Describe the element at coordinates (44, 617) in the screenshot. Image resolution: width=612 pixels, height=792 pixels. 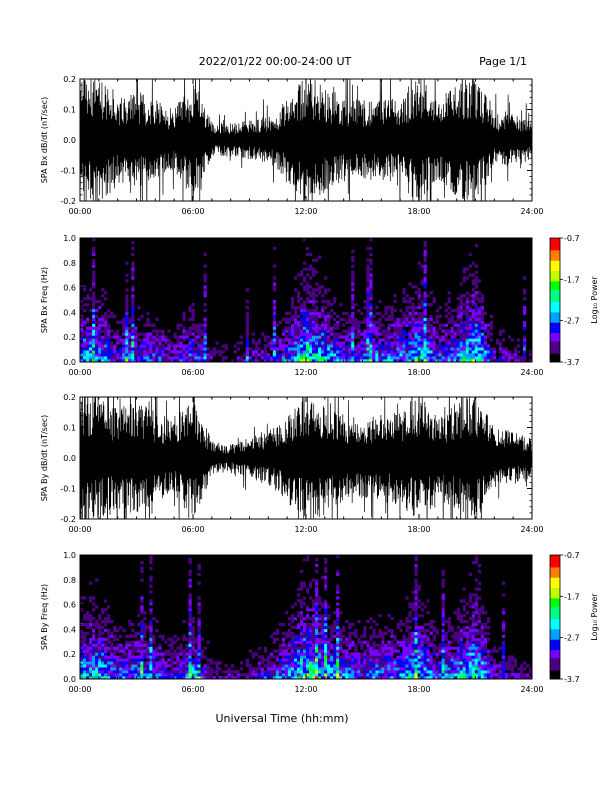
I see `y-axis-title: SPA By Freq (Hz)` at that location.